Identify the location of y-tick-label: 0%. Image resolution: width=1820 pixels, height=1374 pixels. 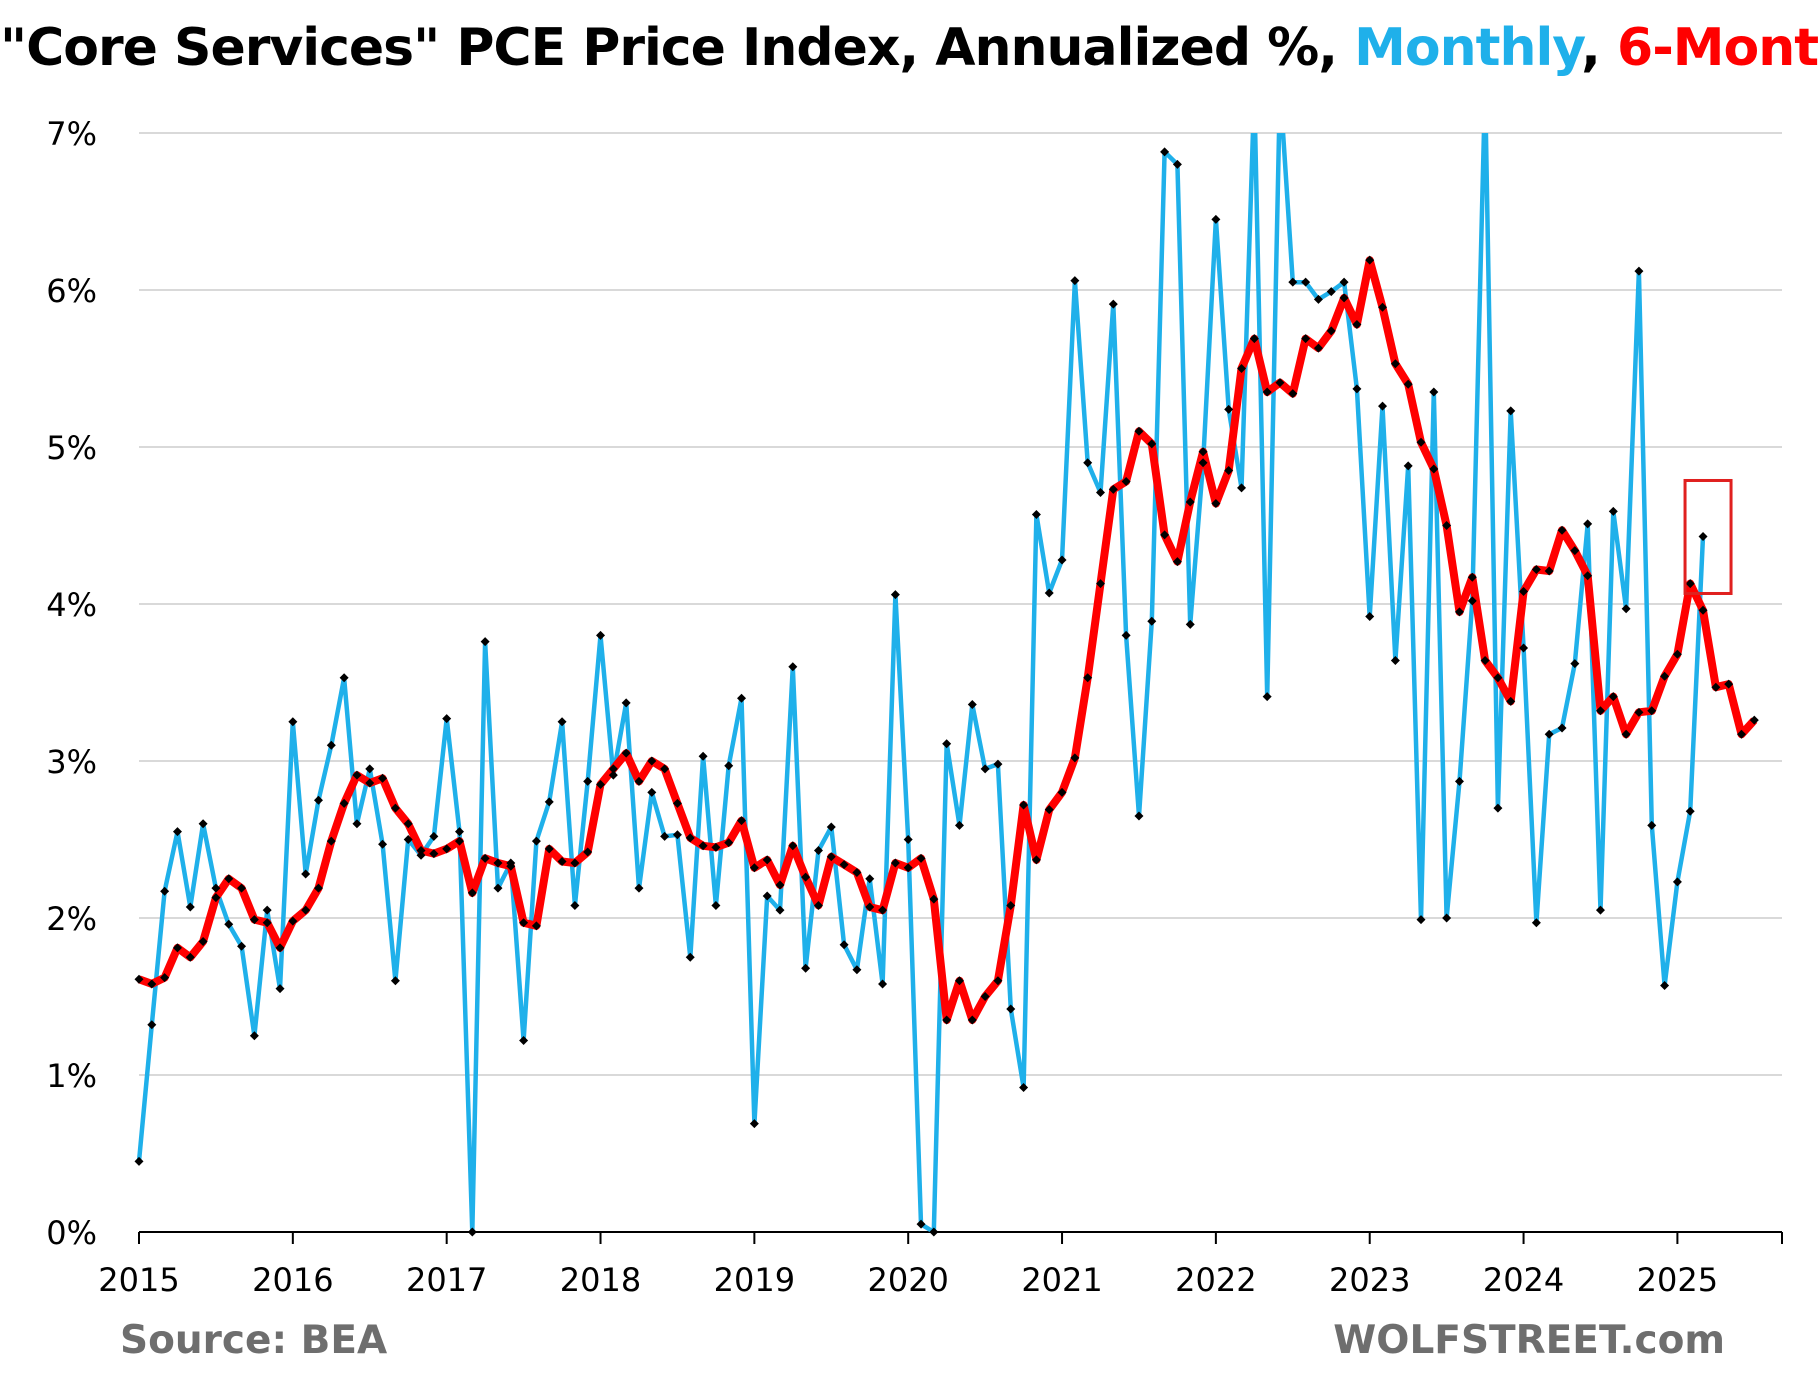
(71, 1233).